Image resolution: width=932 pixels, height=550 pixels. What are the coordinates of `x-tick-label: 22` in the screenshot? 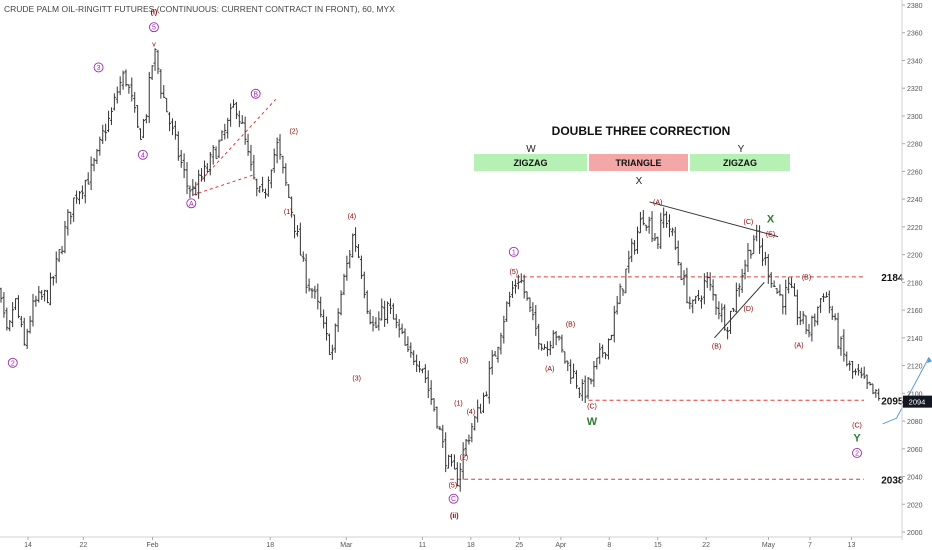 It's located at (83, 545).